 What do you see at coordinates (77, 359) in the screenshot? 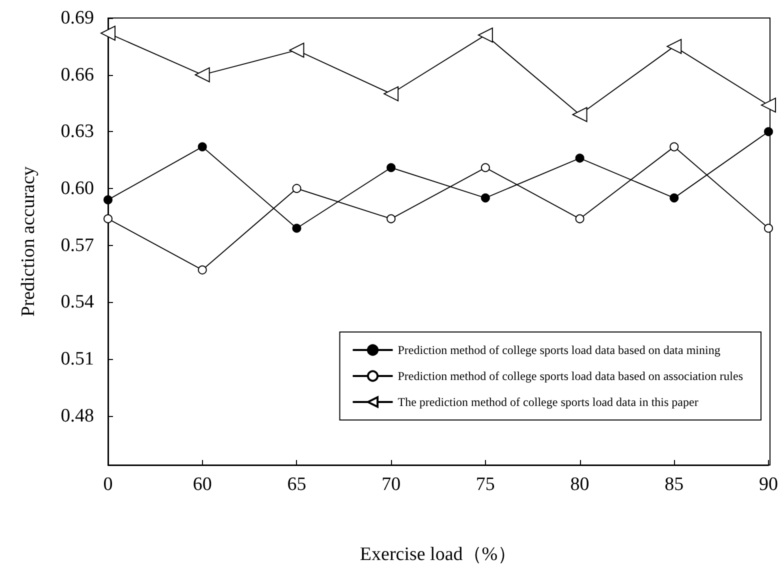
I see `y-tick-label: 0.51` at bounding box center [77, 359].